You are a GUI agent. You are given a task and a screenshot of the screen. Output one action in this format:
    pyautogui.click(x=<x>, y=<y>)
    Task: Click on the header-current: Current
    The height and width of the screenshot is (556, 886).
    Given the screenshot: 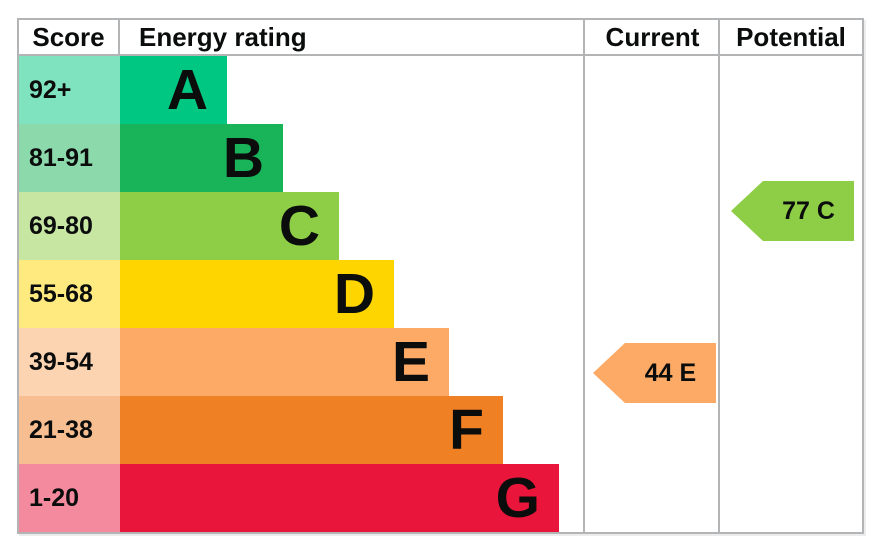 What is the action you would take?
    pyautogui.click(x=652, y=37)
    